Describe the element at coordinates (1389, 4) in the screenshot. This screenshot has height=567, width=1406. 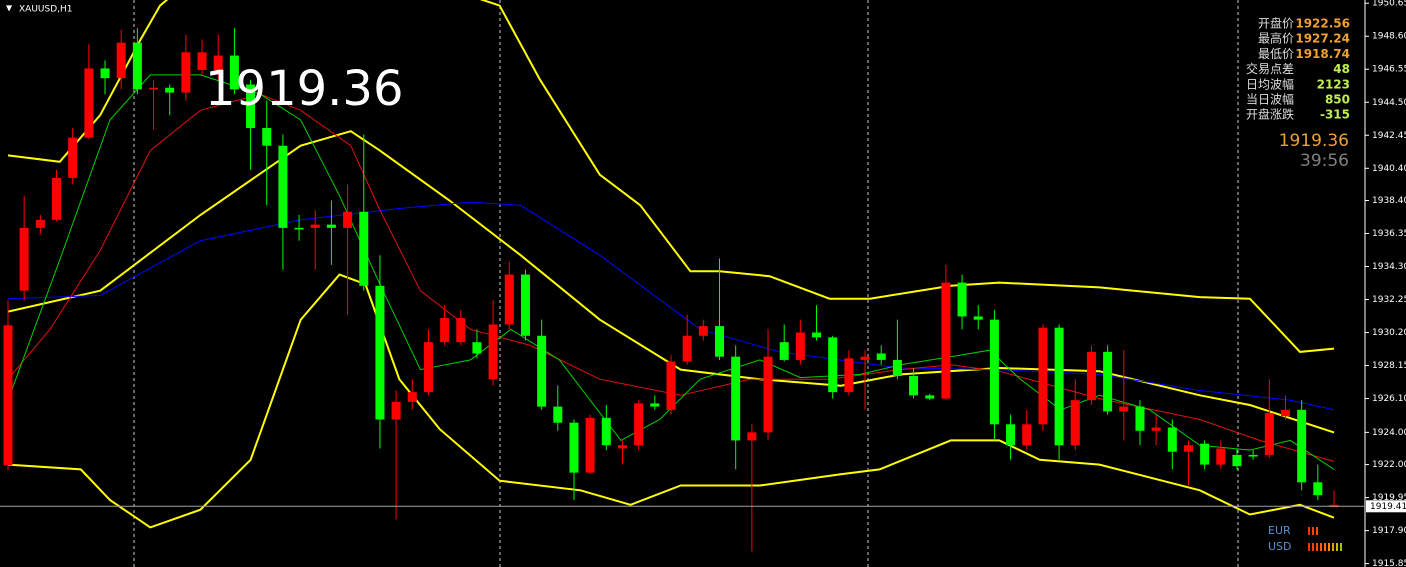
I see `y-tick-label: 1950.65` at that location.